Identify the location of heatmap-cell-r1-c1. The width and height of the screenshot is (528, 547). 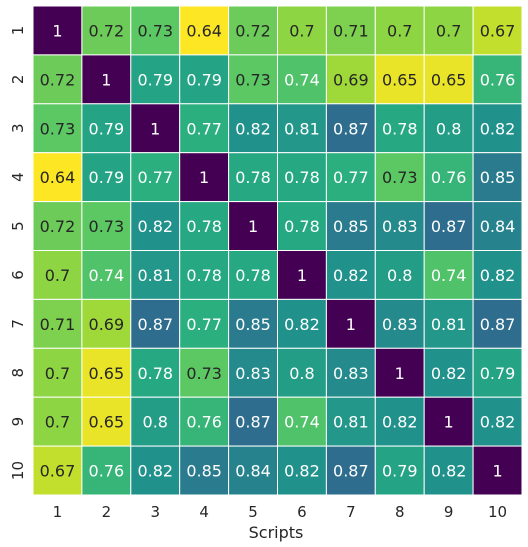
(57, 30).